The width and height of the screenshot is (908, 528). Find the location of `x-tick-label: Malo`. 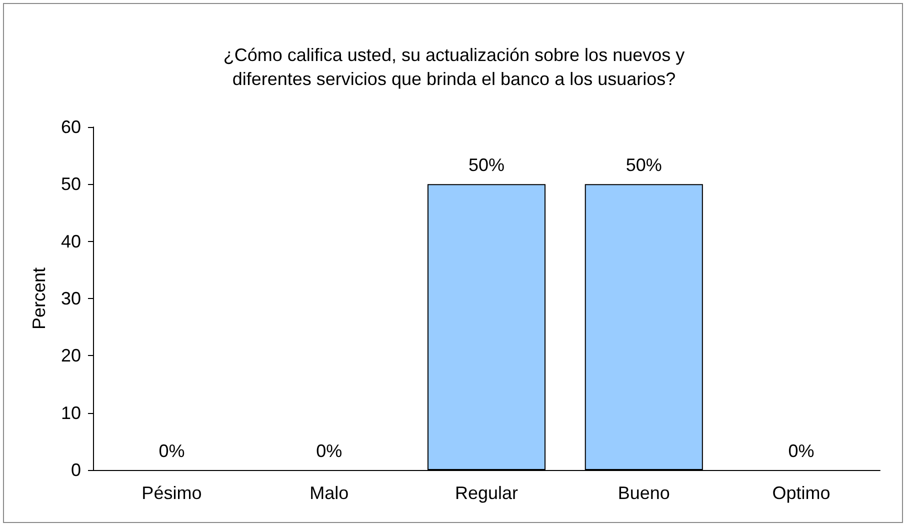

x-tick-label: Malo is located at coordinates (329, 493).